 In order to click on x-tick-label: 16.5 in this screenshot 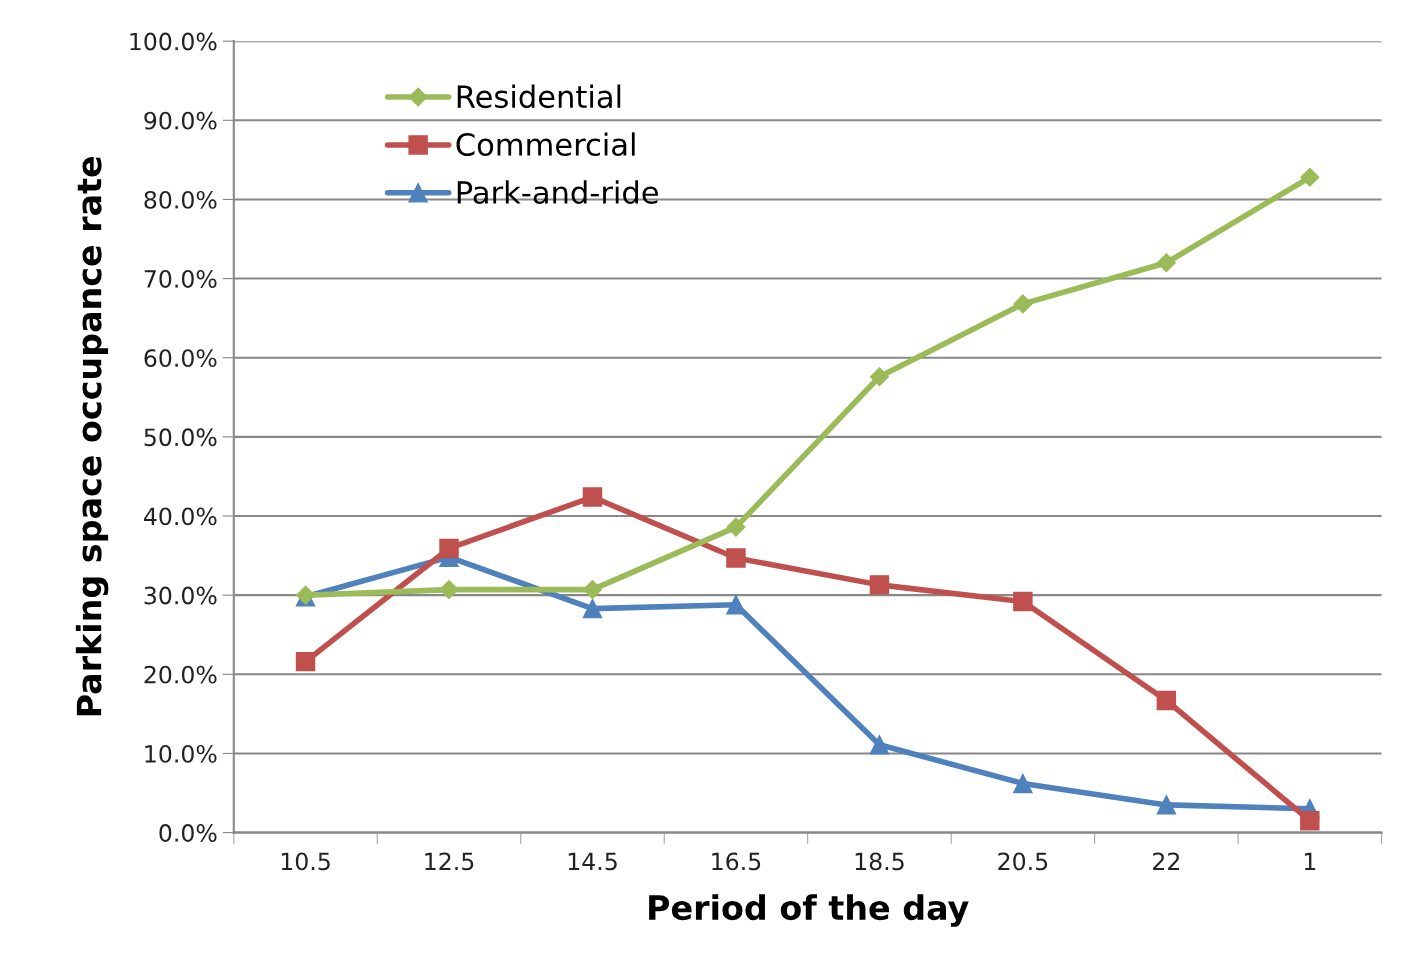, I will do `click(736, 861)`.